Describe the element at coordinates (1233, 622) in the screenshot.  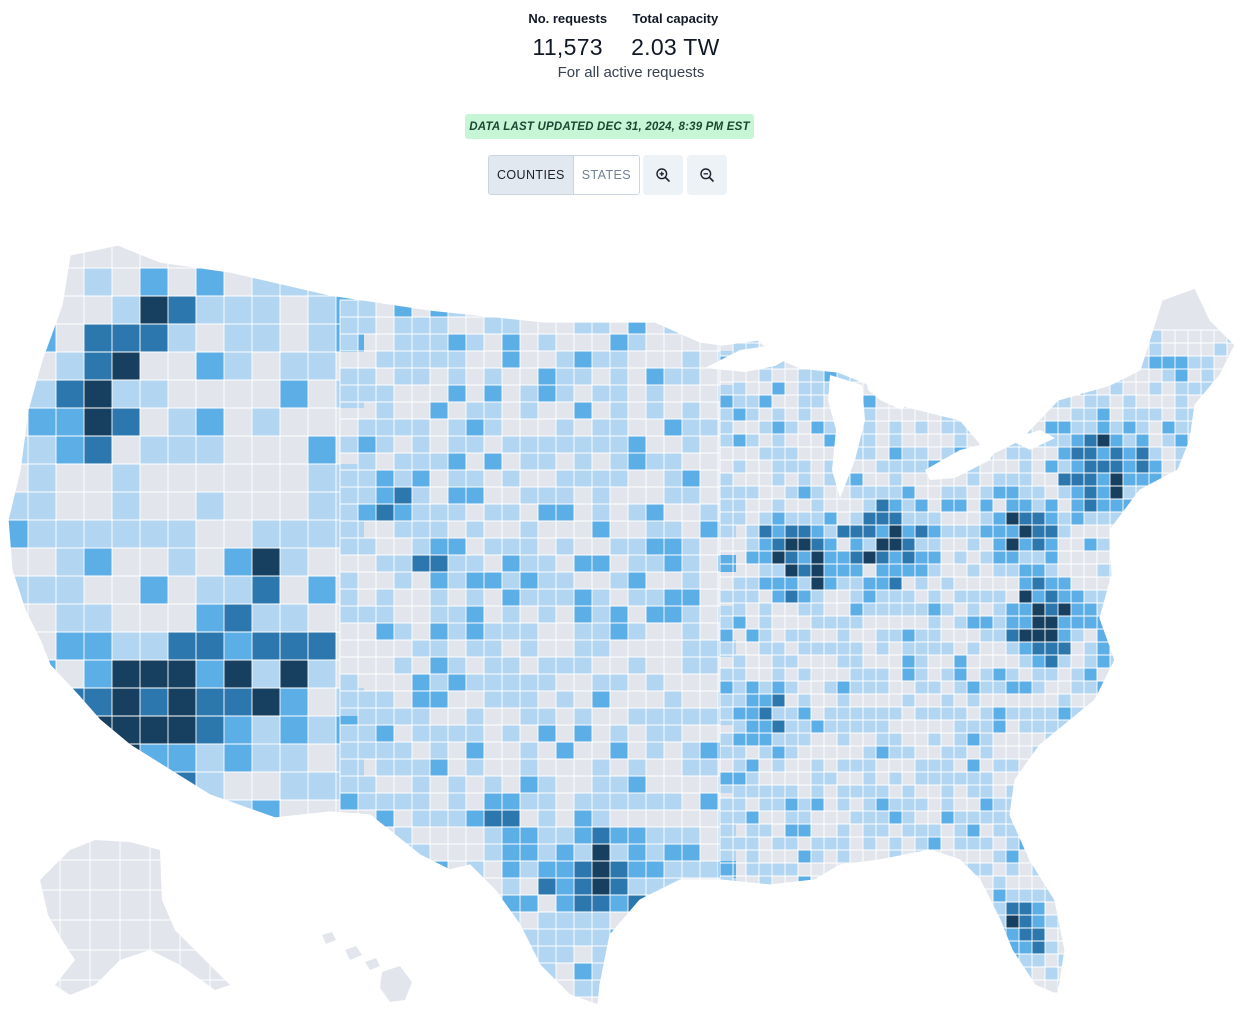
I see `county-1950` at that location.